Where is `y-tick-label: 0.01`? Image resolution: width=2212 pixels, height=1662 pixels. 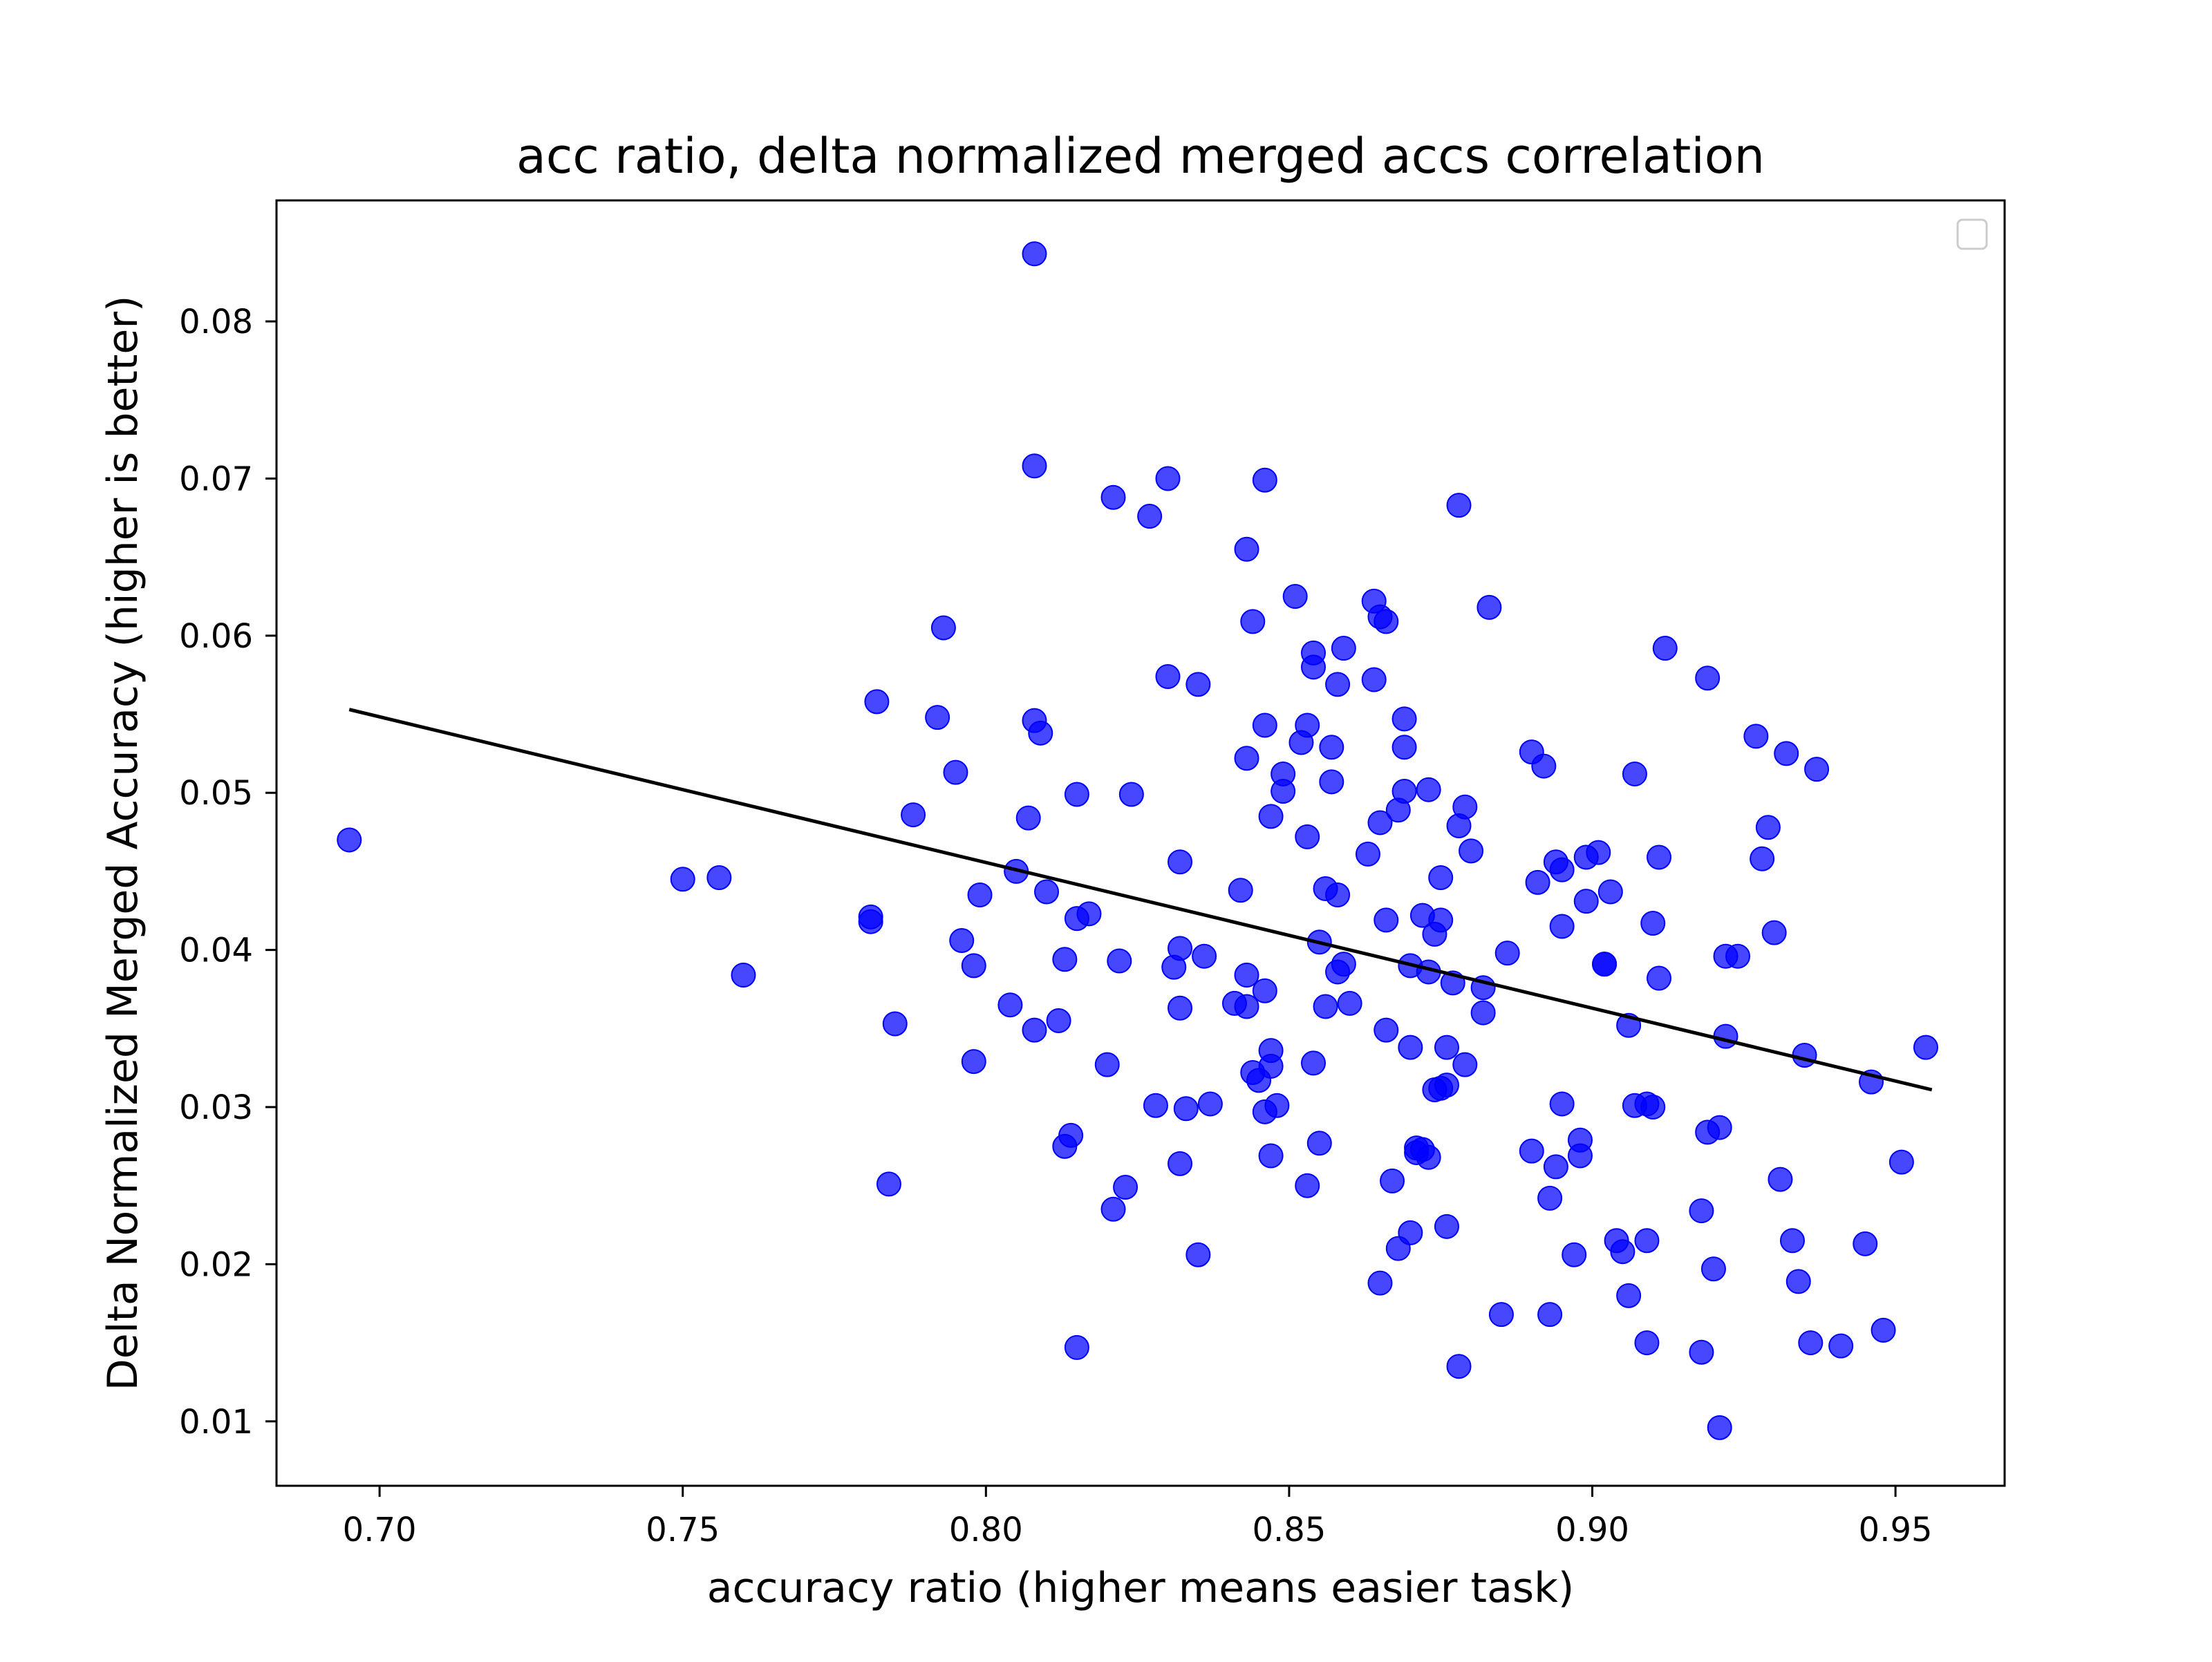
y-tick-label: 0.01 is located at coordinates (216, 1422).